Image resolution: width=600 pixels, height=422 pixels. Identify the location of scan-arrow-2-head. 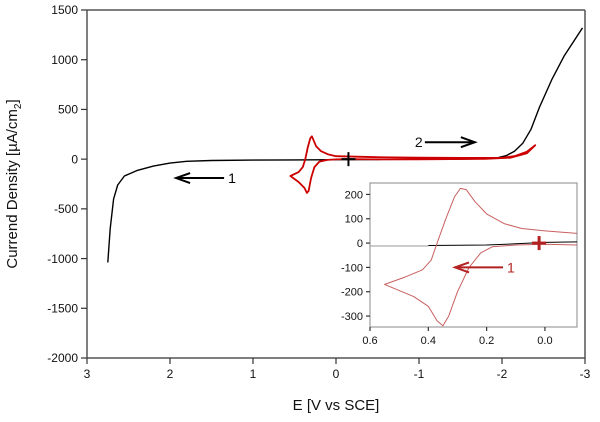
(469, 142).